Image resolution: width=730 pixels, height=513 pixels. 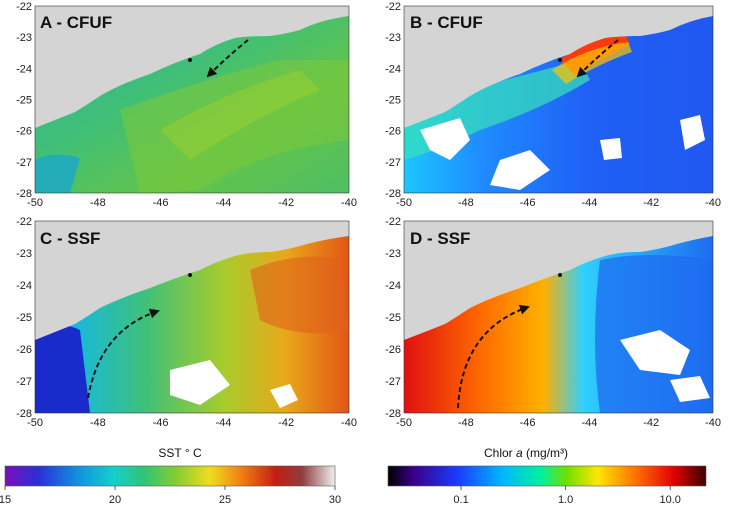 I want to click on sst-tick-label: 20, so click(x=115, y=500).